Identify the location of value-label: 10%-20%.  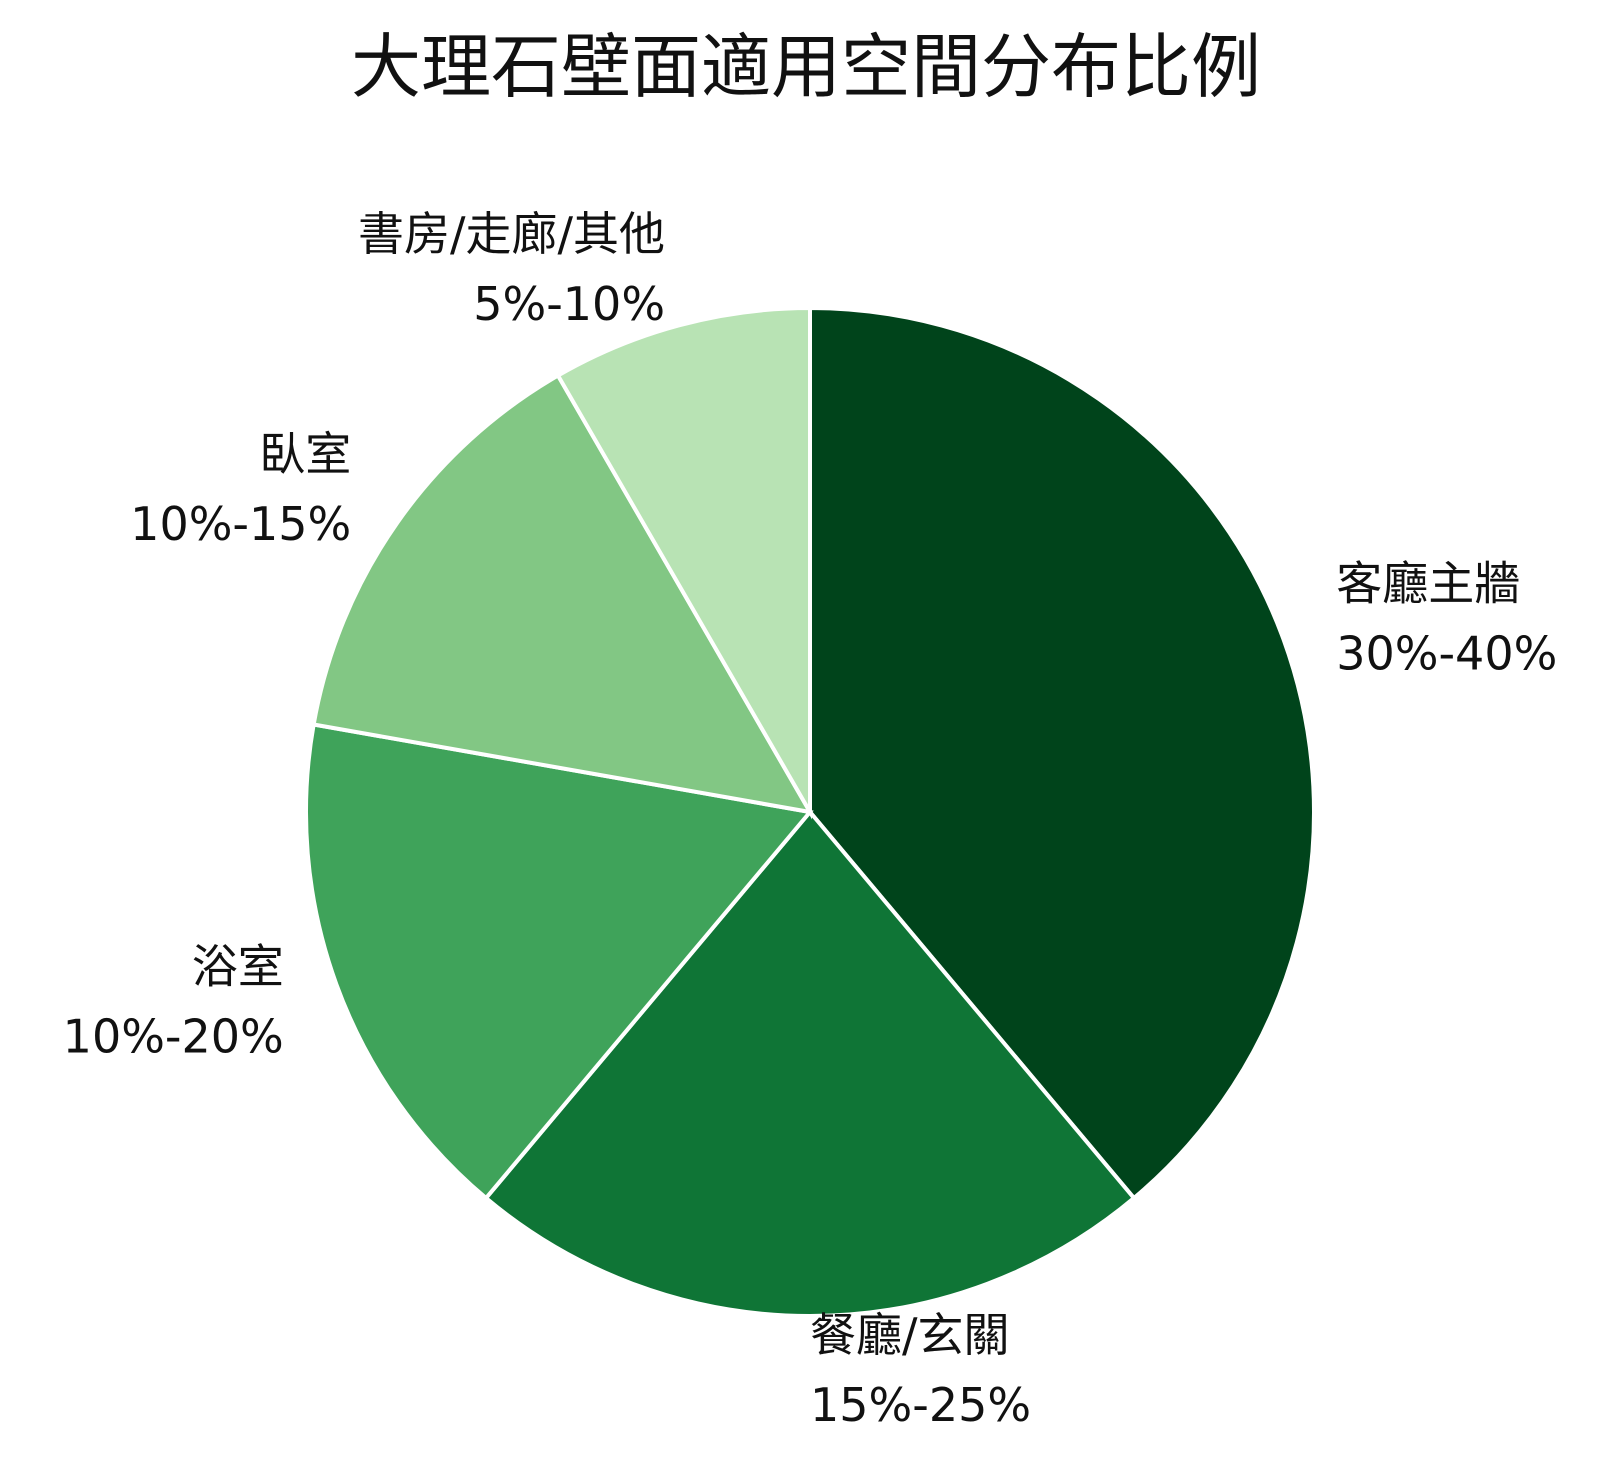
(173, 1036).